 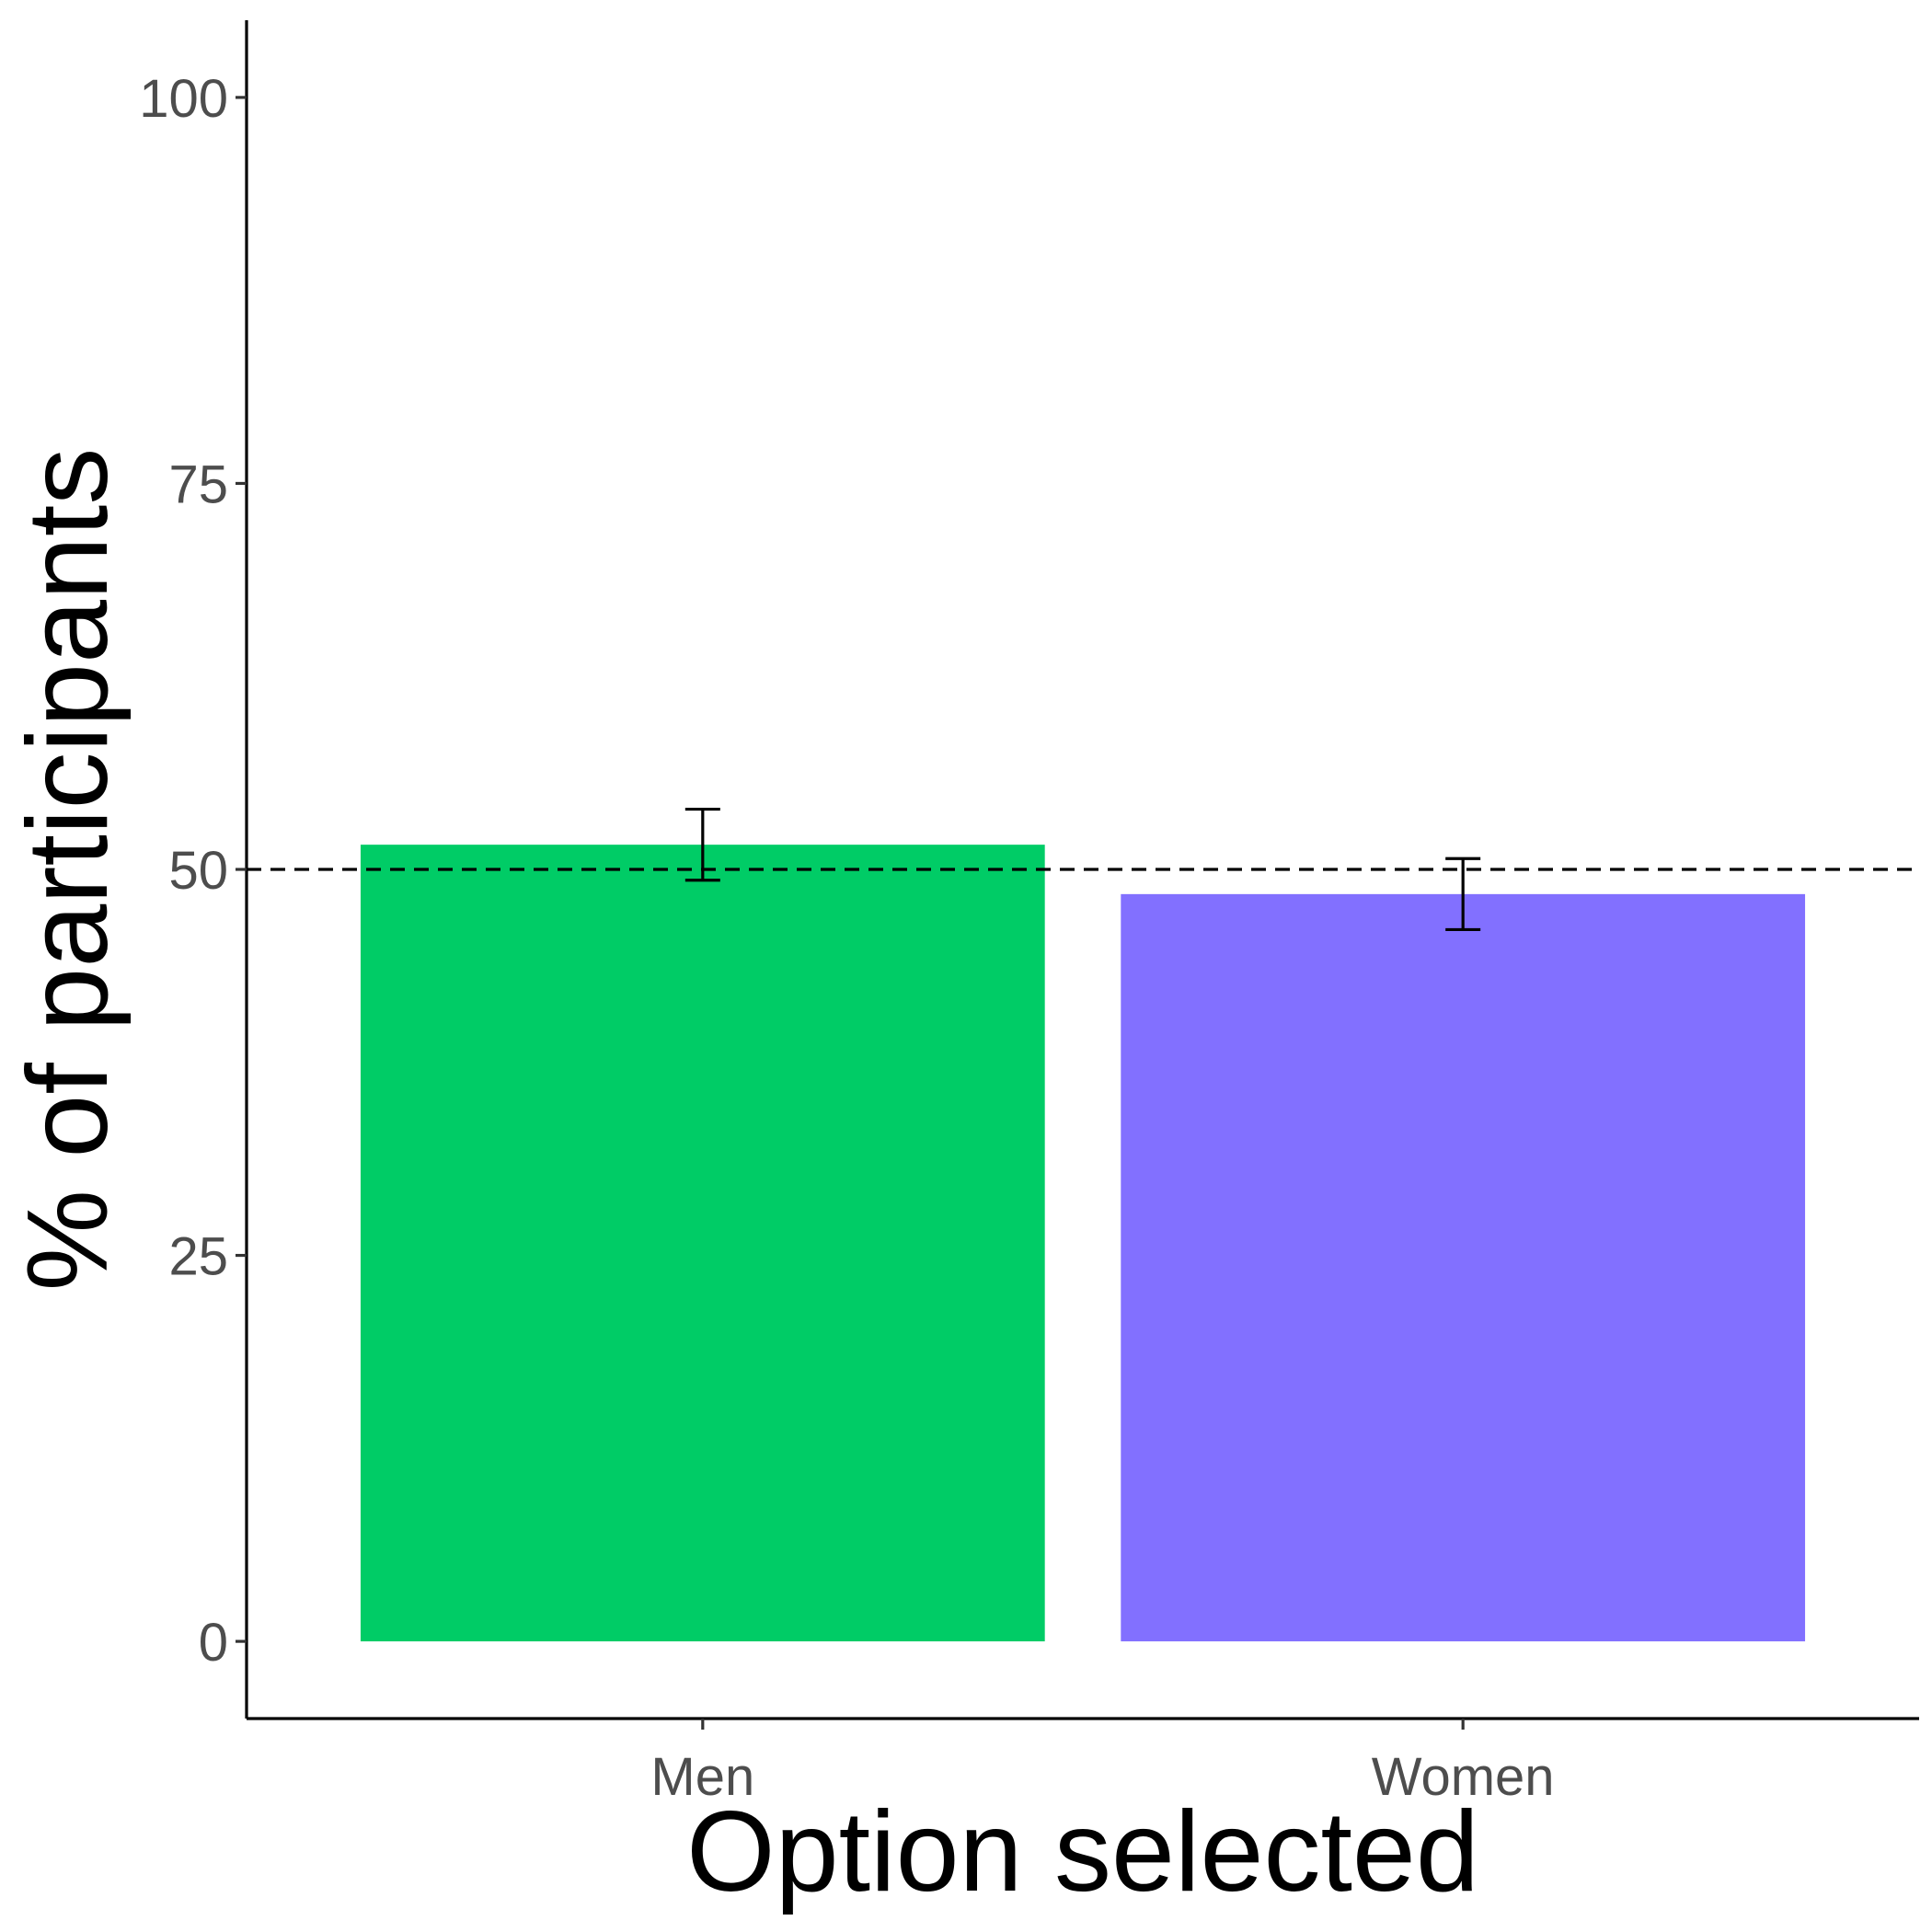 I want to click on bar-men, so click(x=702, y=1243).